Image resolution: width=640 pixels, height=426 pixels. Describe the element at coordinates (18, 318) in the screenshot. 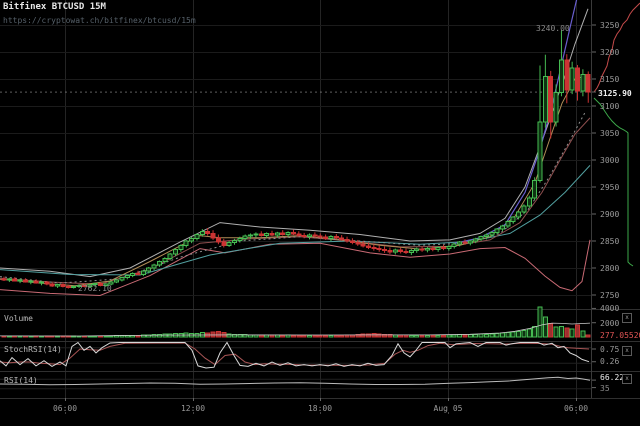

I see `volume-panel-label: Volume` at that location.